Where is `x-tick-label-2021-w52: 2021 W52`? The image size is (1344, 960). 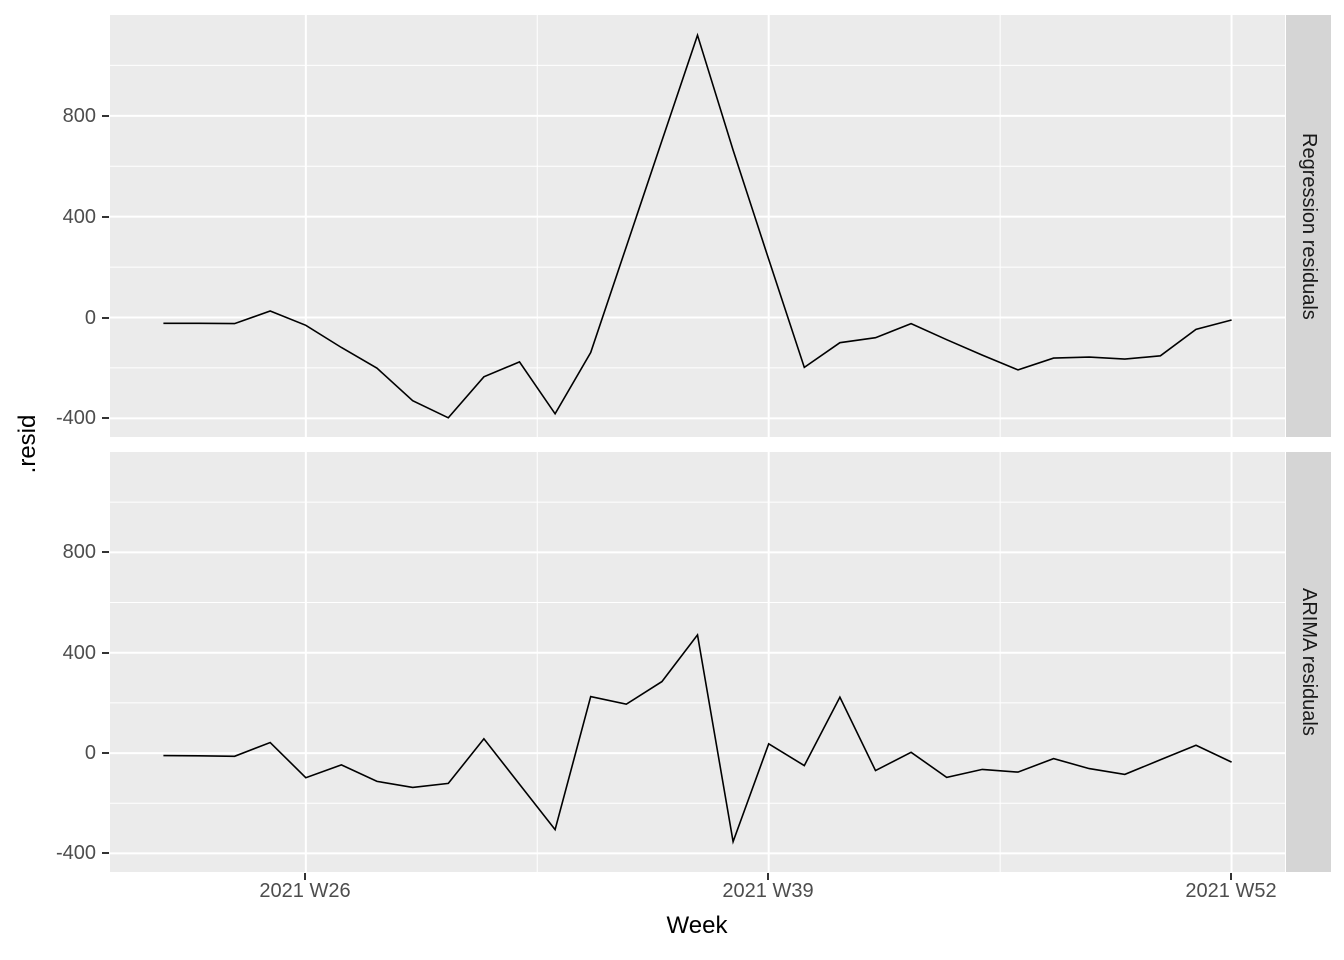 x-tick-label-2021-w52: 2021 W52 is located at coordinates (1231, 891).